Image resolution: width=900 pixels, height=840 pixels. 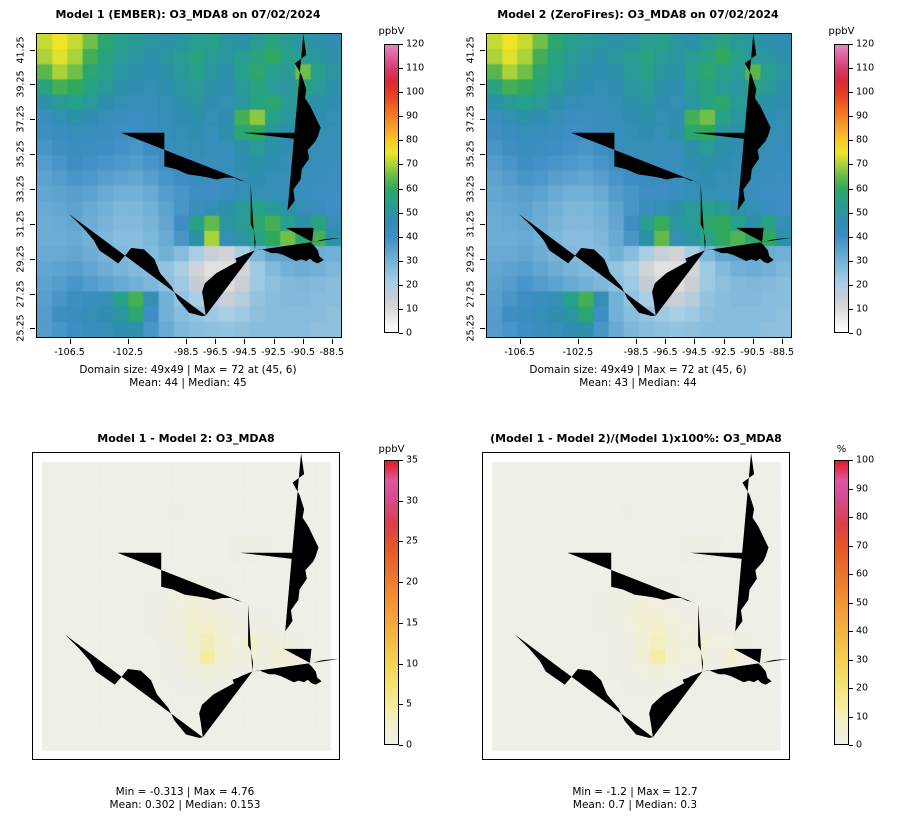 What do you see at coordinates (665, 352) in the screenshot?
I see `x-tick-label: -96.5` at bounding box center [665, 352].